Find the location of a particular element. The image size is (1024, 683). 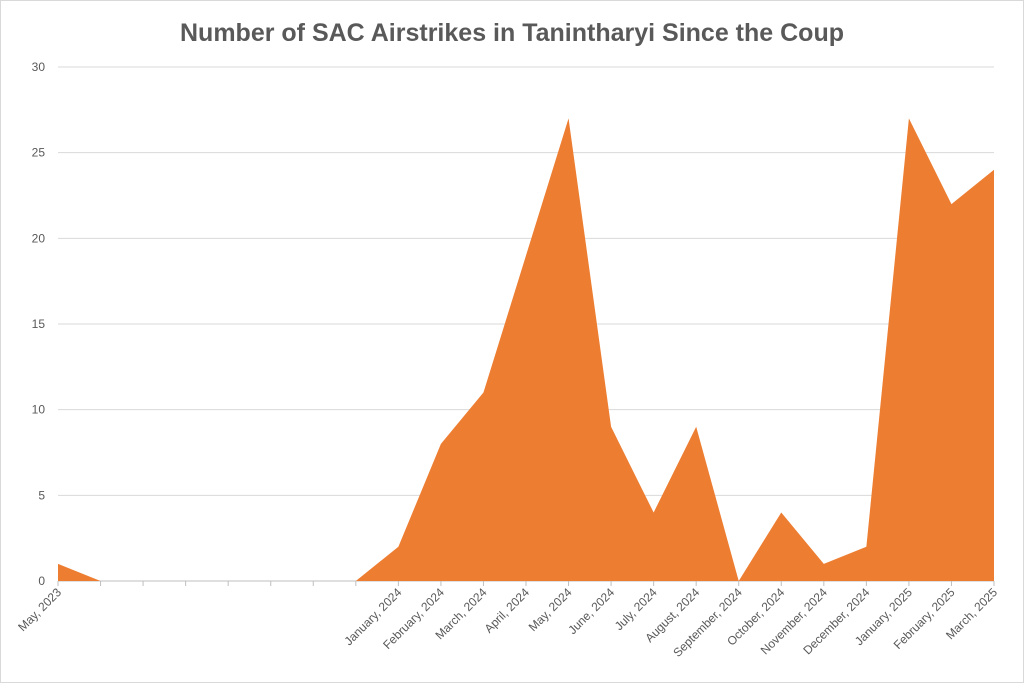

y-tick-label: 30 is located at coordinates (39, 67).